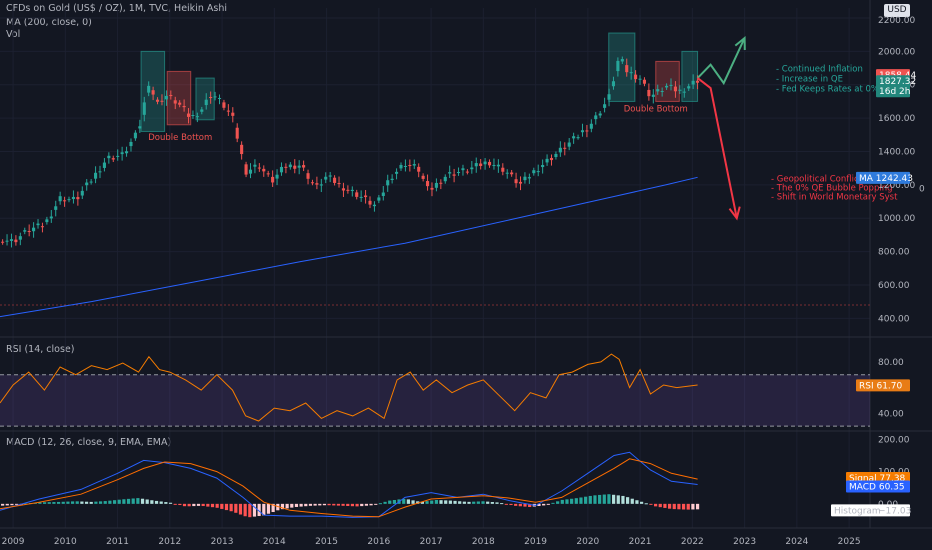  I want to click on macd-pane-title: MACD (12, 26, close, 9, EMA, EMA), so click(89, 442).